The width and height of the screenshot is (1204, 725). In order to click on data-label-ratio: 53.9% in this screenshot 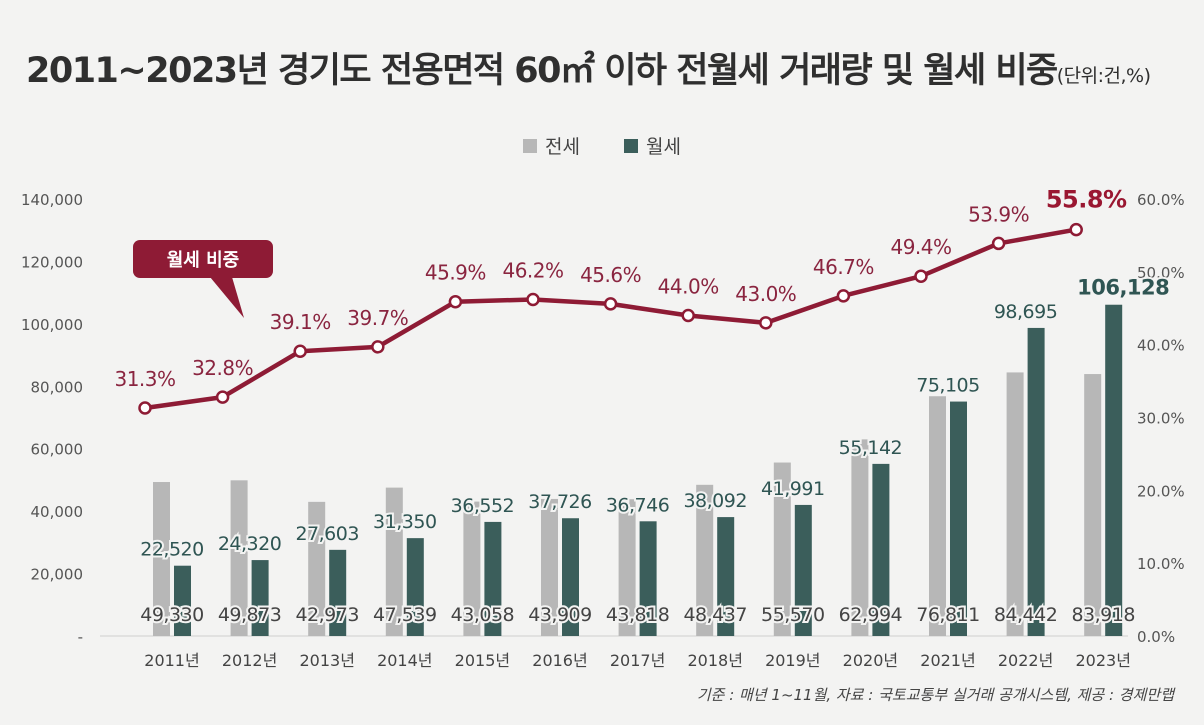, I will do `click(998, 214)`.